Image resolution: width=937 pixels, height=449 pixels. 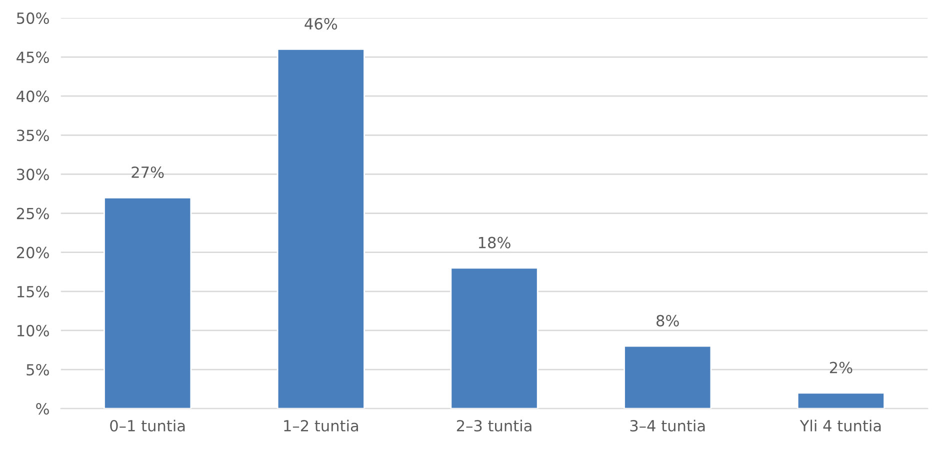 I want to click on x-tick-label: Yli 4 tuntia, so click(x=840, y=426).